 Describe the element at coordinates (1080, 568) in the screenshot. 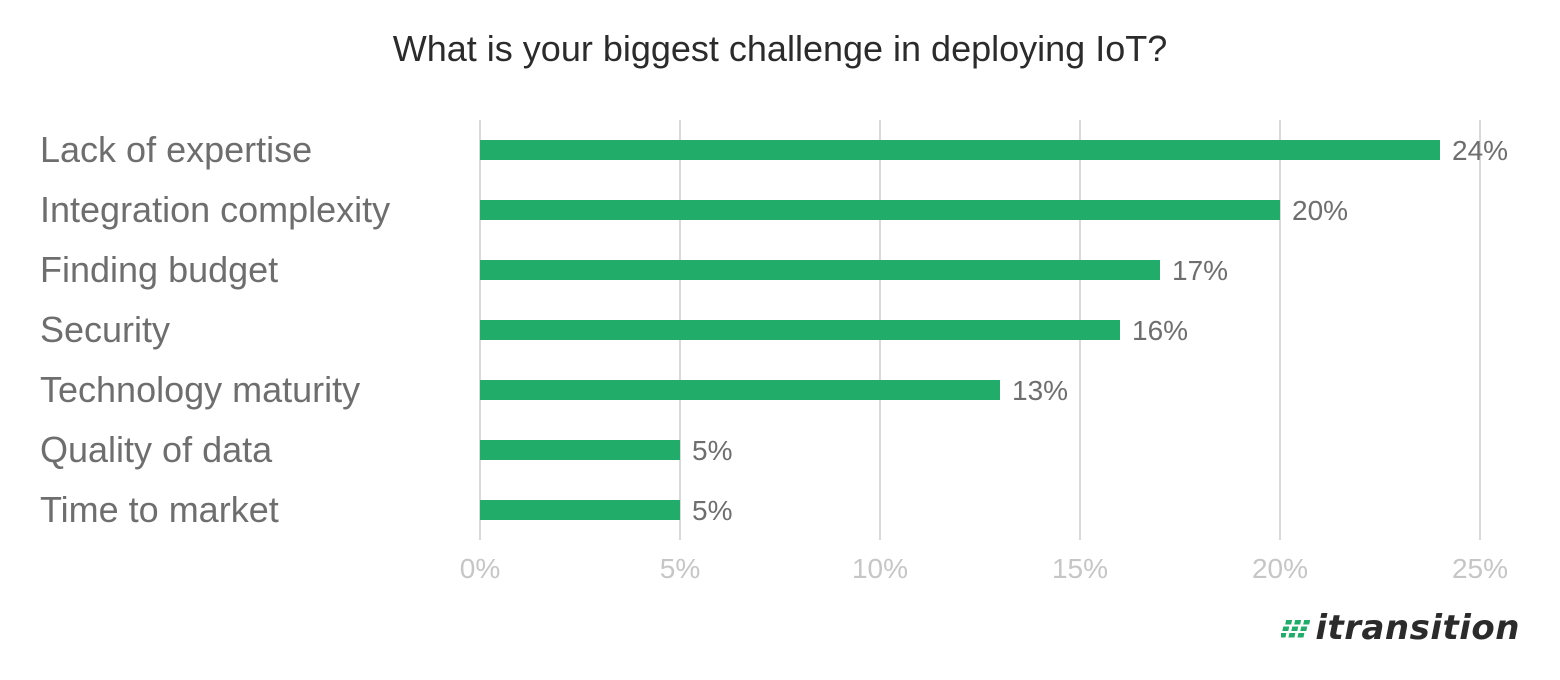

I see `x-tick-label: 15%` at that location.